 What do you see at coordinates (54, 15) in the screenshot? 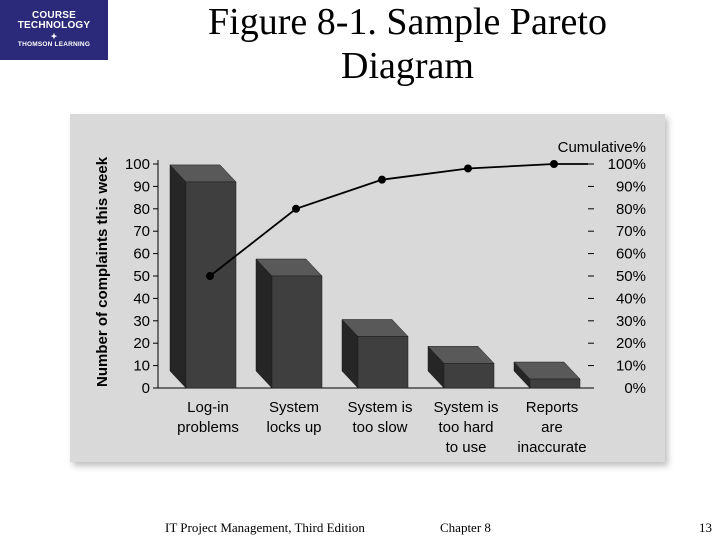
I see `logo-line-course: COURSE` at bounding box center [54, 15].